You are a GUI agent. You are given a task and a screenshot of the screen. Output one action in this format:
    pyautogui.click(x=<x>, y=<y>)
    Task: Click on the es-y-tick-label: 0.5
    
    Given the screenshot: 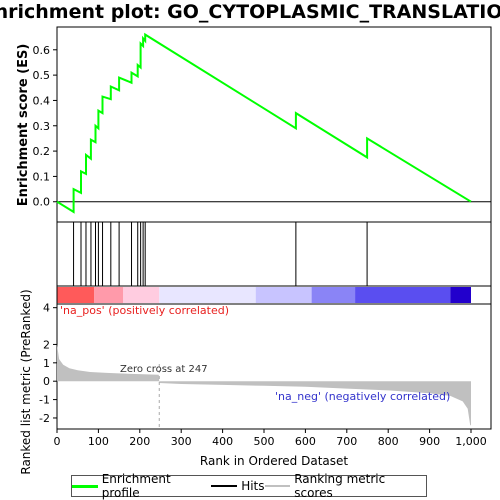 What is the action you would take?
    pyautogui.click(x=42, y=75)
    